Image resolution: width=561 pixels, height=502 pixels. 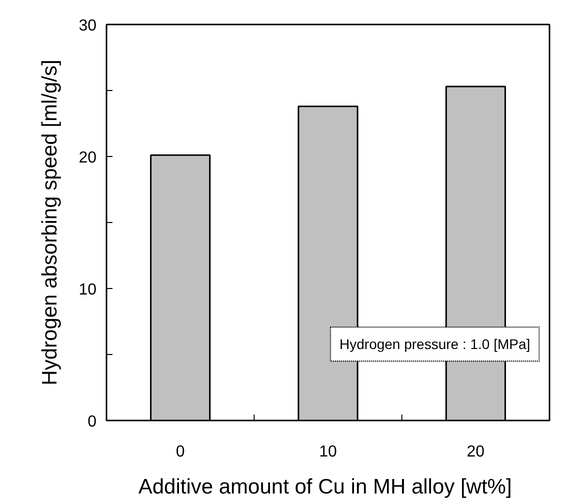 What do you see at coordinates (435, 344) in the screenshot?
I see `annotation: Hydrogen pressure : 1.0 [MPa]` at bounding box center [435, 344].